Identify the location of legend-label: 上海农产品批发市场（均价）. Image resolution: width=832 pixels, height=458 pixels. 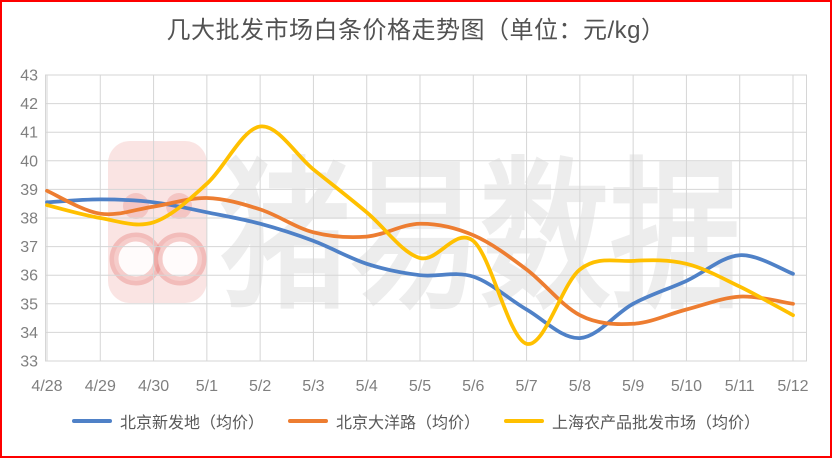
(656, 423).